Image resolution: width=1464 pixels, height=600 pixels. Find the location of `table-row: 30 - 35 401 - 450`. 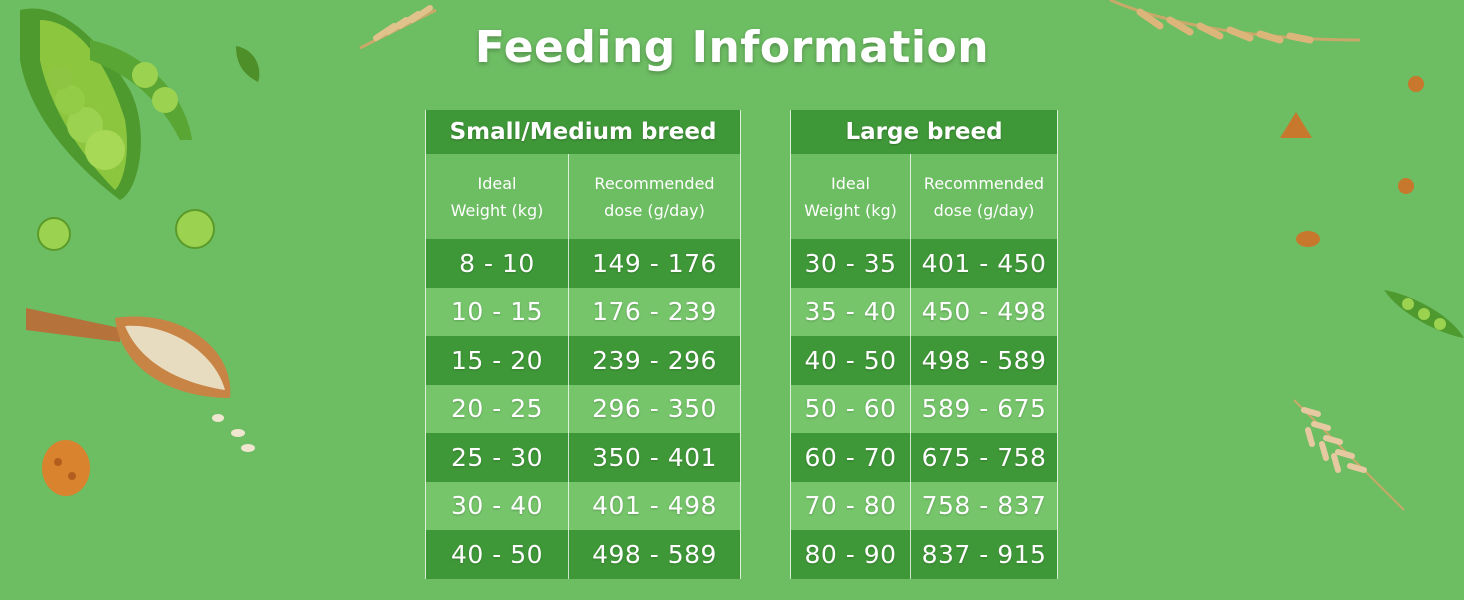

table-row: 30 - 35 401 - 450 is located at coordinates (924, 263).